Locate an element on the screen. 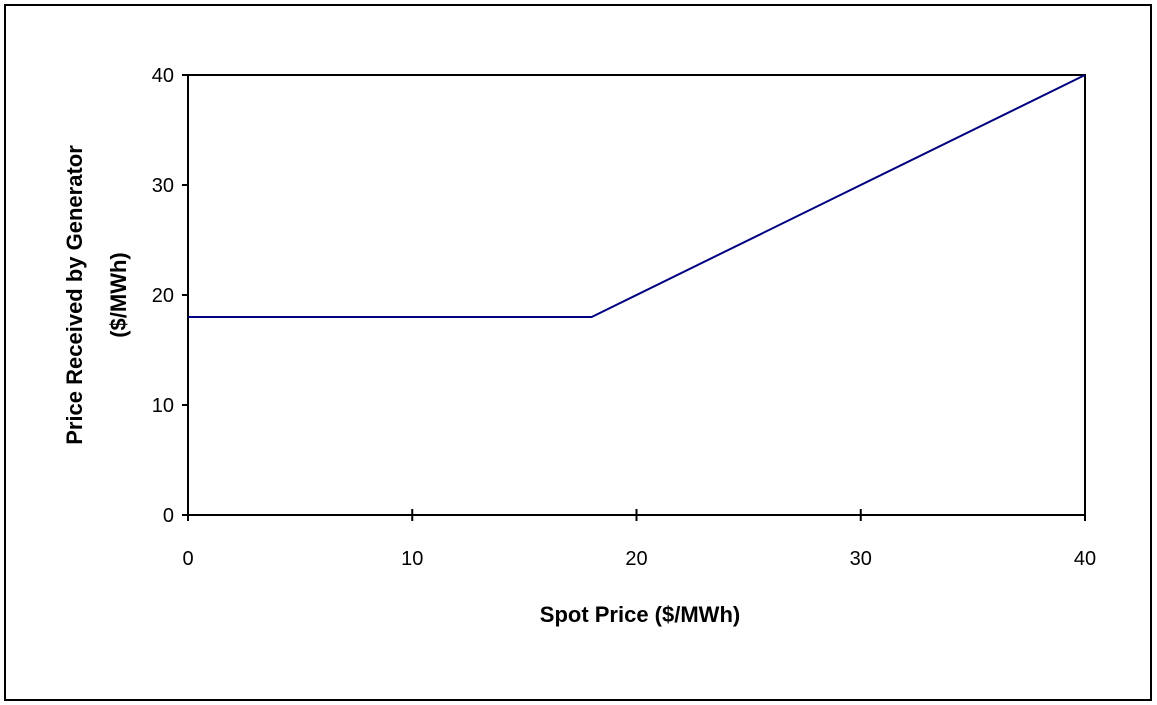  x-tick-label-30: 30 is located at coordinates (861, 559).